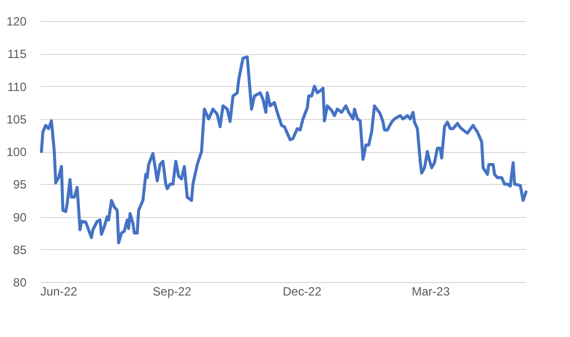 Image resolution: width=570 pixels, height=337 pixels. Describe the element at coordinates (431, 291) in the screenshot. I see `x-tick-label: Mar-23` at that location.